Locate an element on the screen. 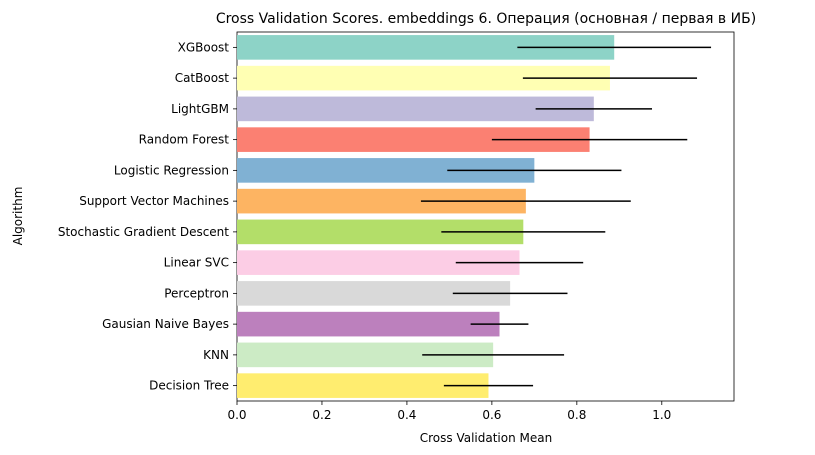  y-tick-label-4: Logistic Regression is located at coordinates (171, 170).